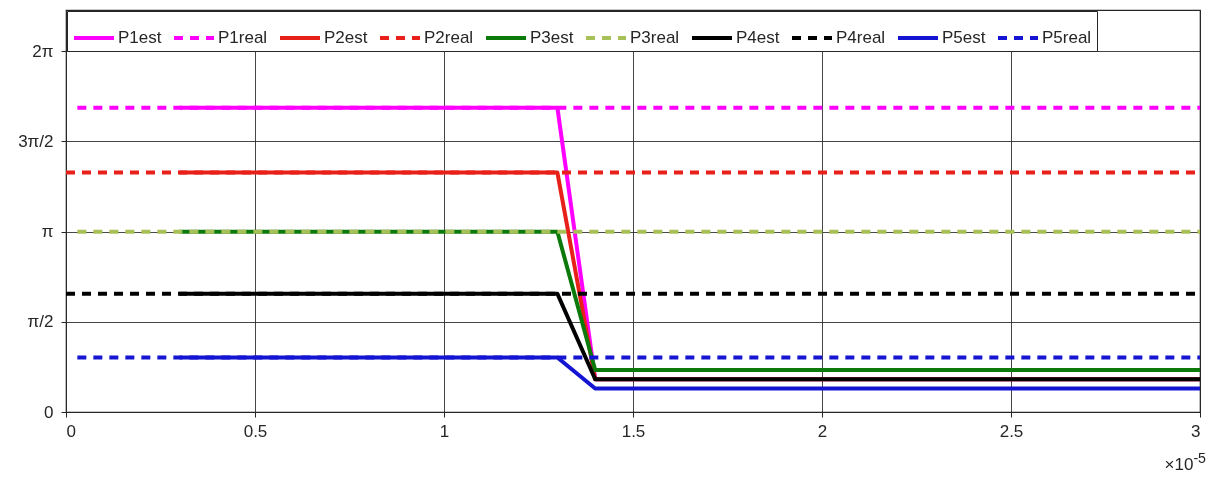 The height and width of the screenshot is (482, 1214). What do you see at coordinates (140, 37) in the screenshot?
I see `legend-label: P1est` at bounding box center [140, 37].